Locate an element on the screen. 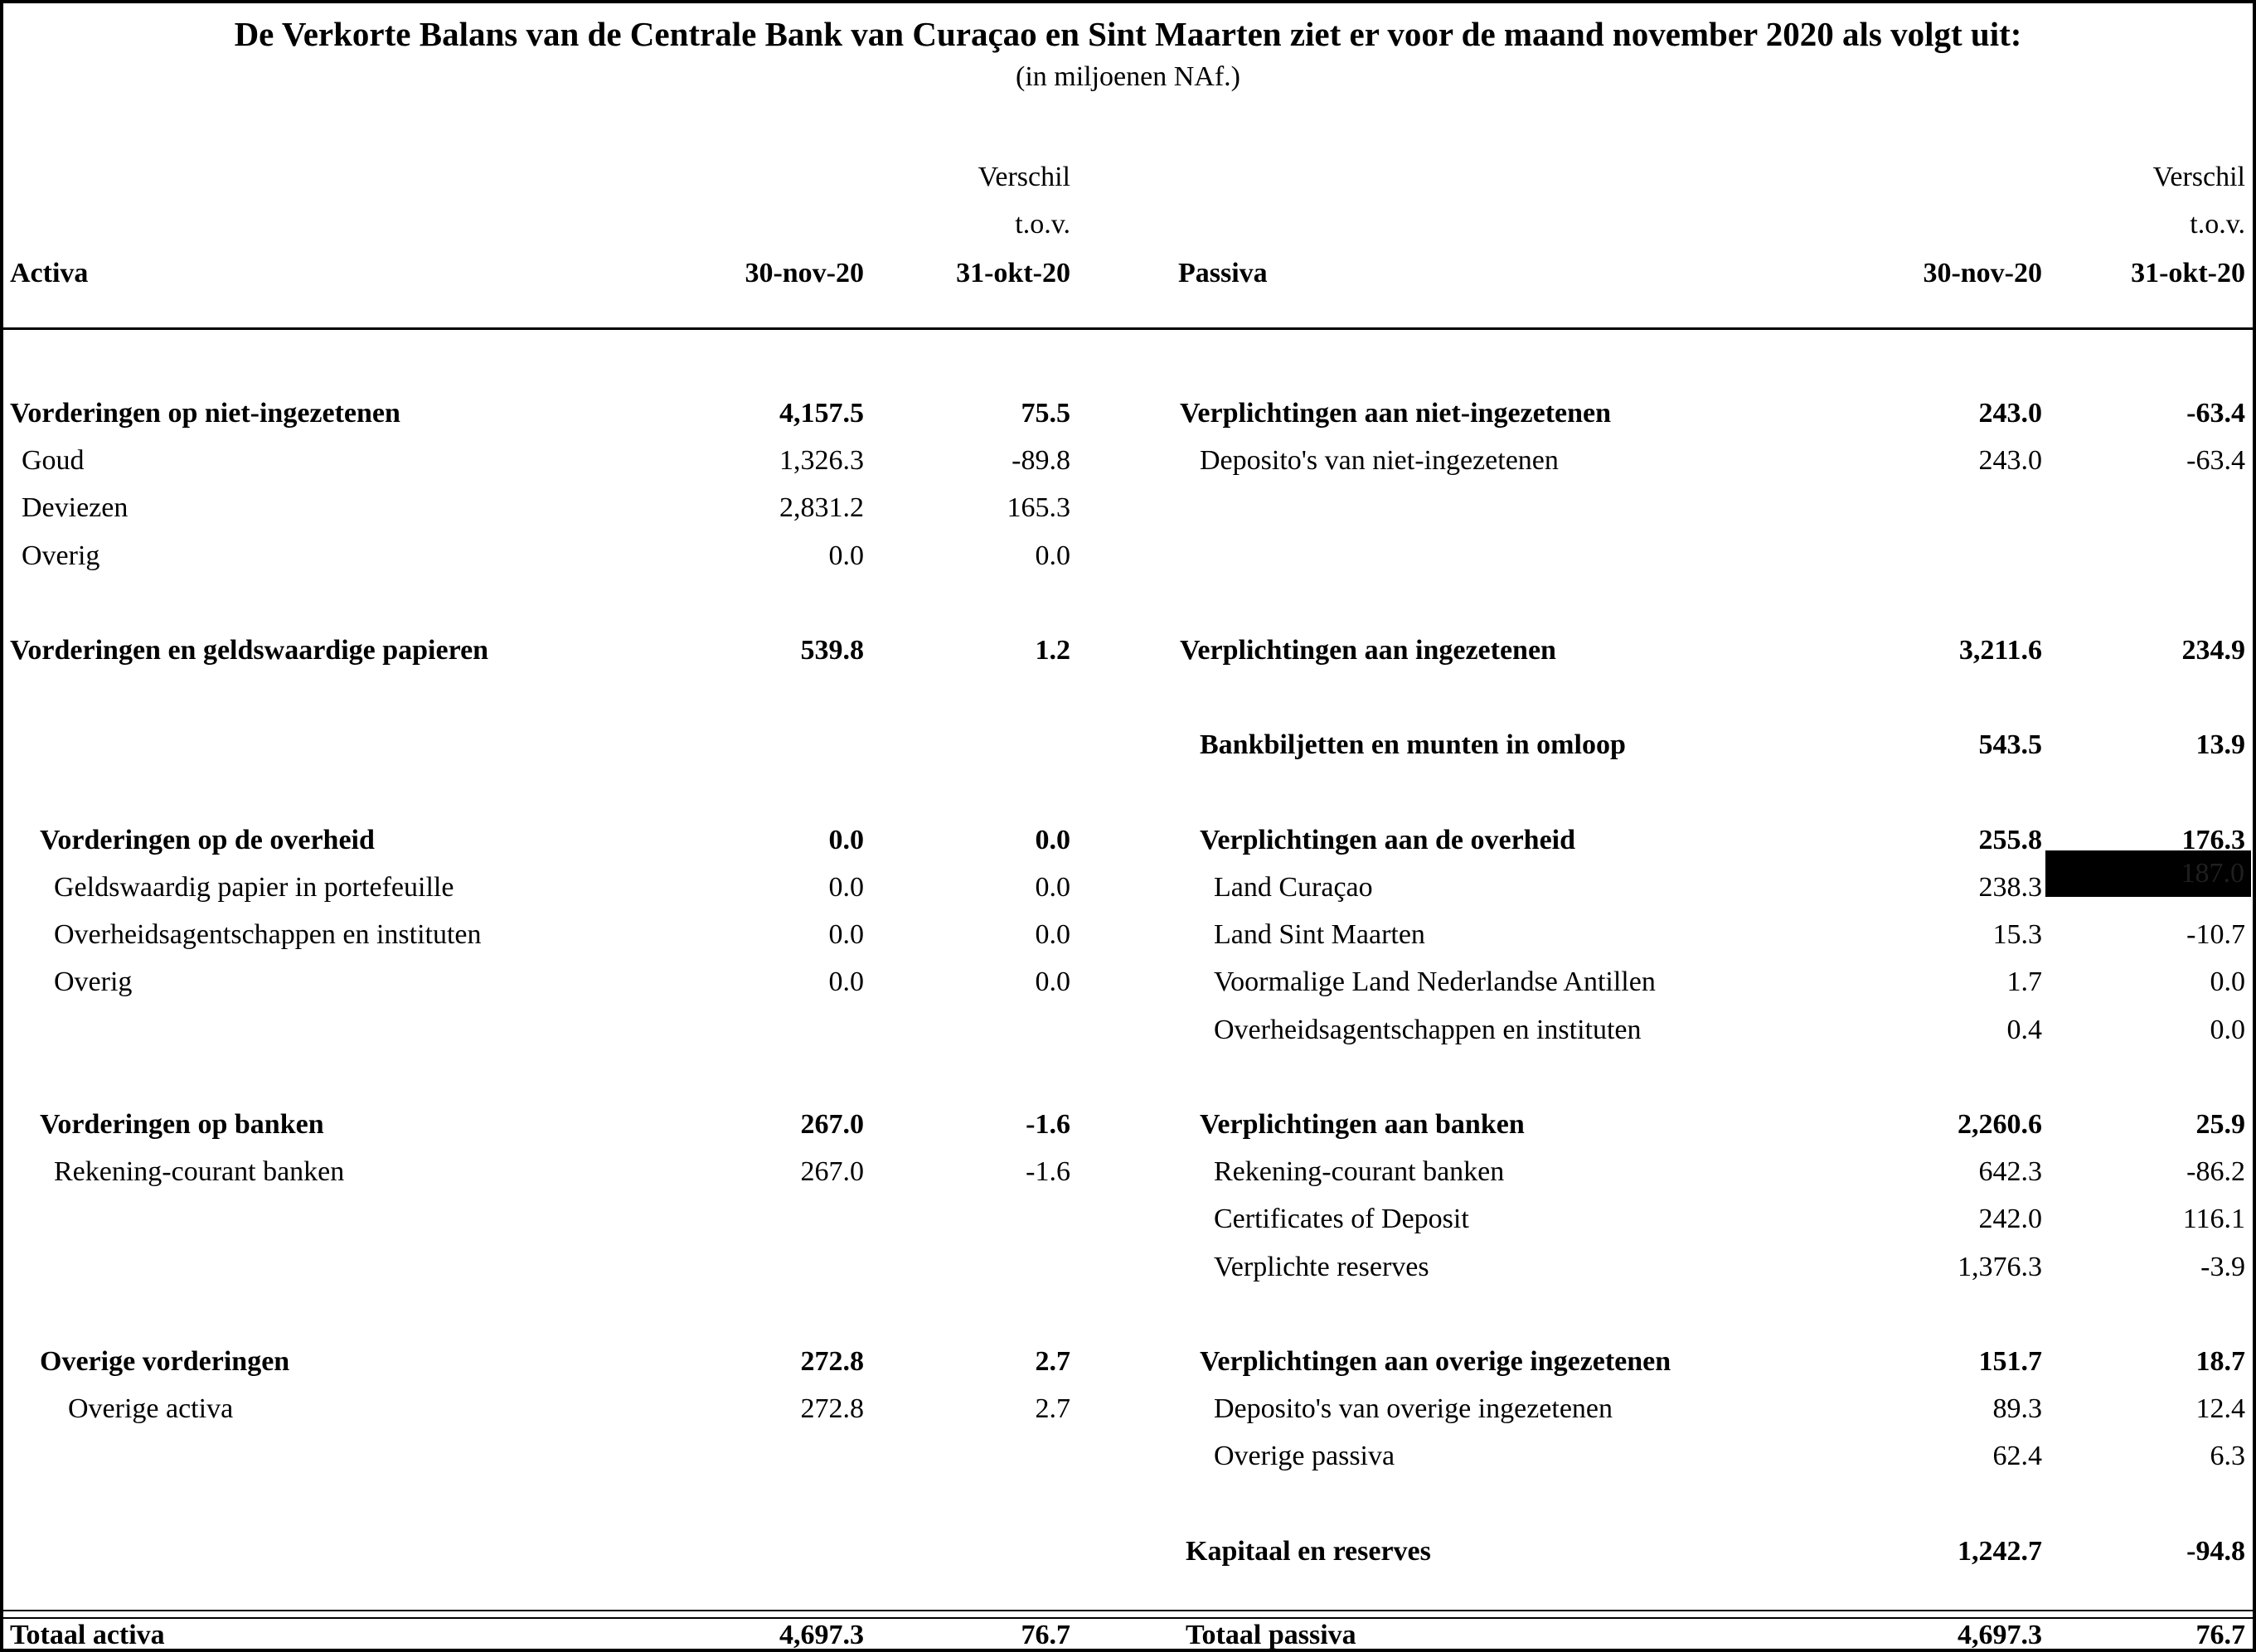  activa-heading: Activa is located at coordinates (49, 273).